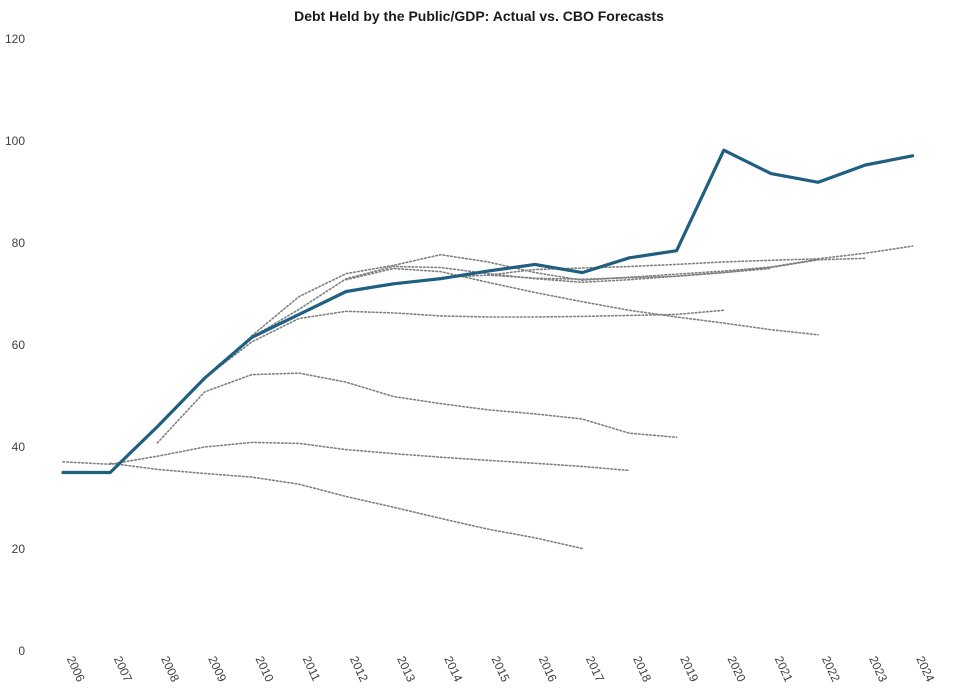 The height and width of the screenshot is (696, 958). Describe the element at coordinates (312, 669) in the screenshot. I see `x-tick-label: 2011` at that location.